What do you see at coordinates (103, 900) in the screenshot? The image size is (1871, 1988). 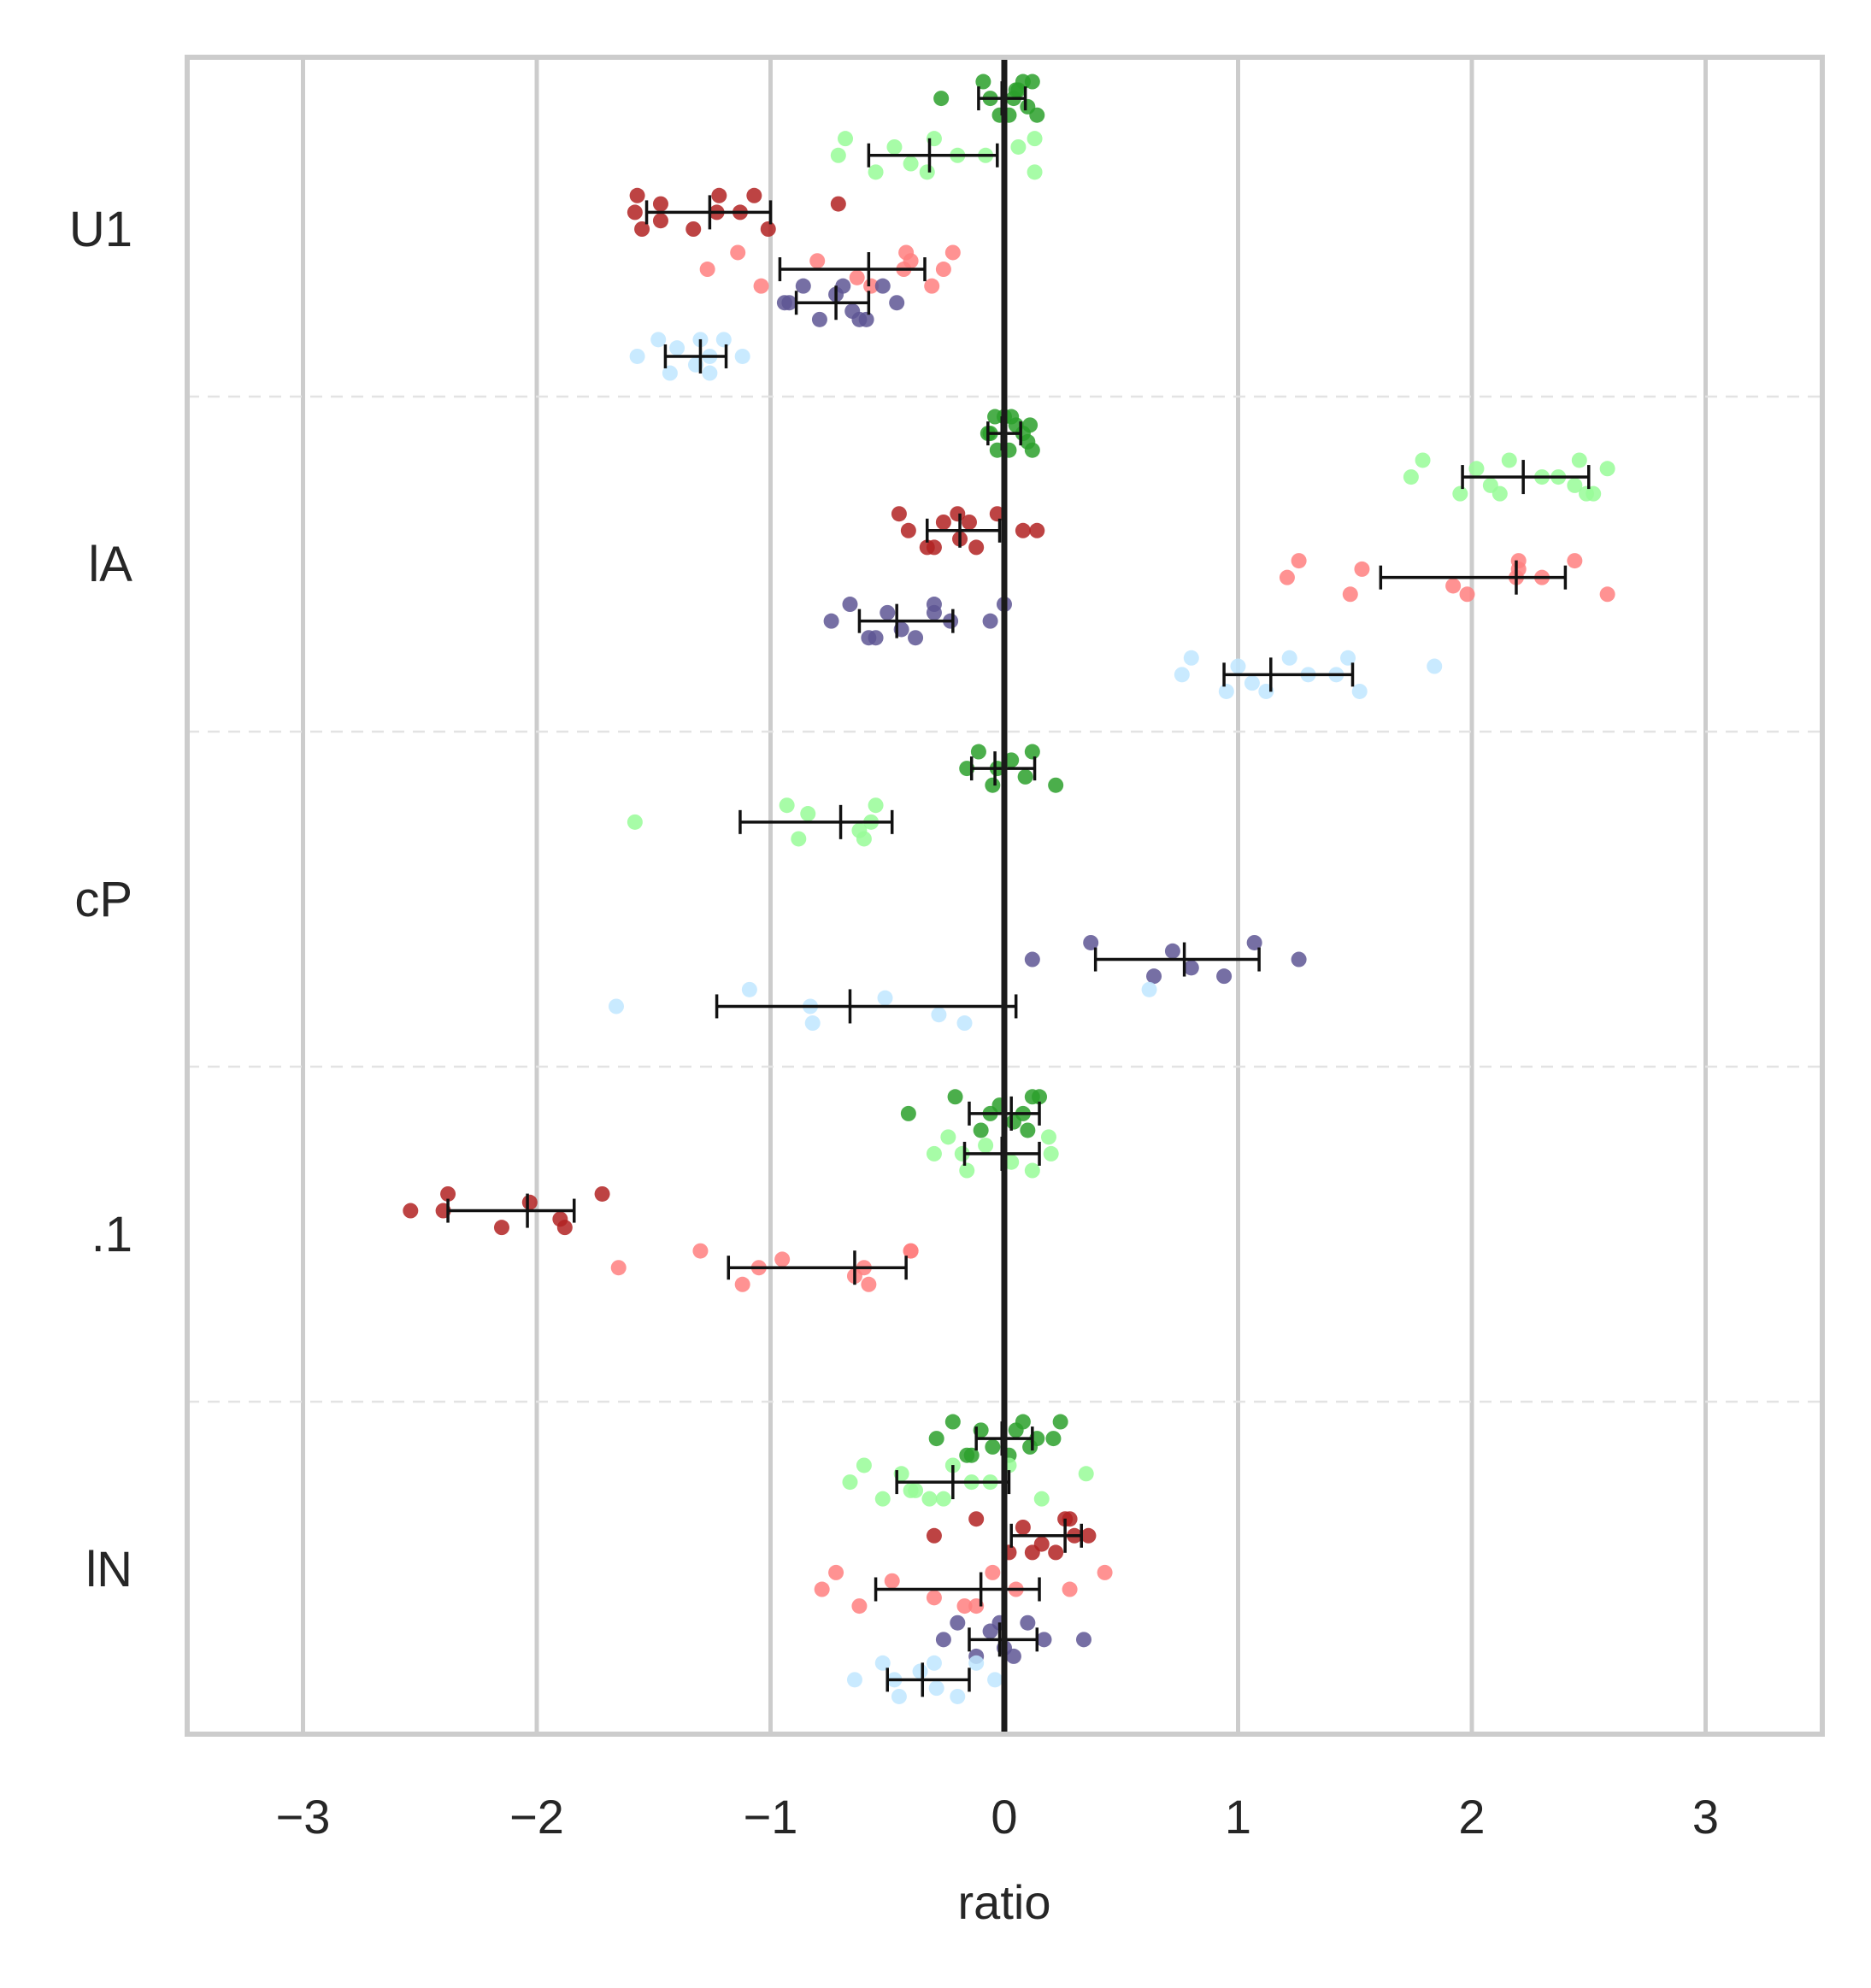 I see `category-label: cP` at bounding box center [103, 900].